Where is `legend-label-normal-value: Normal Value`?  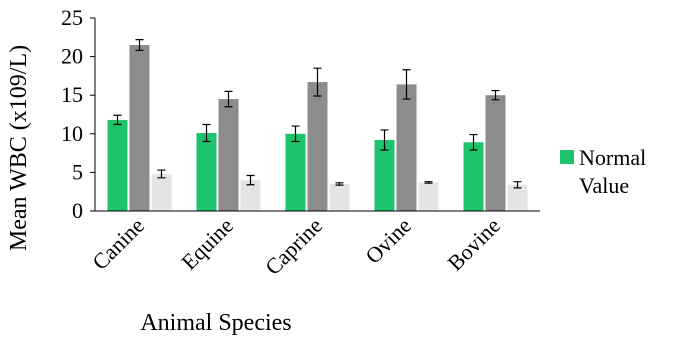 legend-label-normal-value: Normal Value is located at coordinates (612, 171).